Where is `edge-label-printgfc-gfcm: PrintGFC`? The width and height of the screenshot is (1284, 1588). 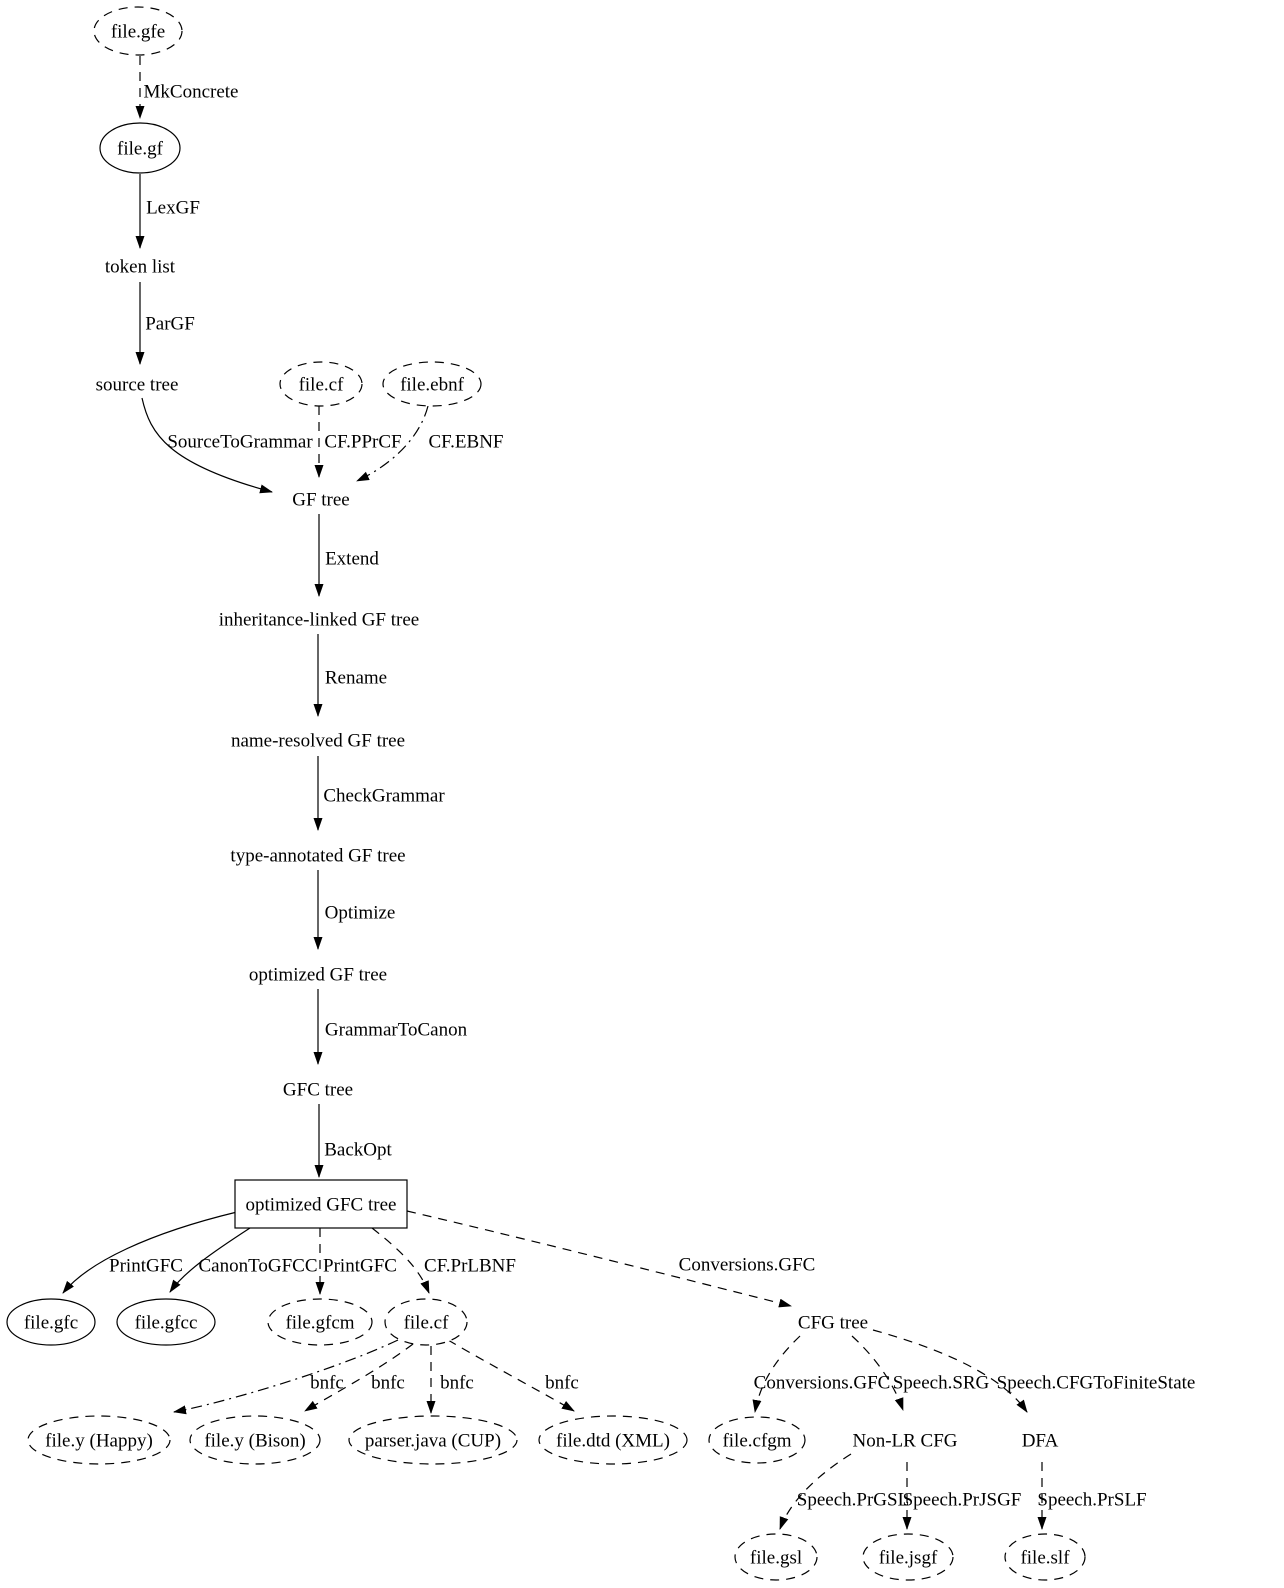
edge-label-printgfc-gfcm: PrintGFC is located at coordinates (360, 1265).